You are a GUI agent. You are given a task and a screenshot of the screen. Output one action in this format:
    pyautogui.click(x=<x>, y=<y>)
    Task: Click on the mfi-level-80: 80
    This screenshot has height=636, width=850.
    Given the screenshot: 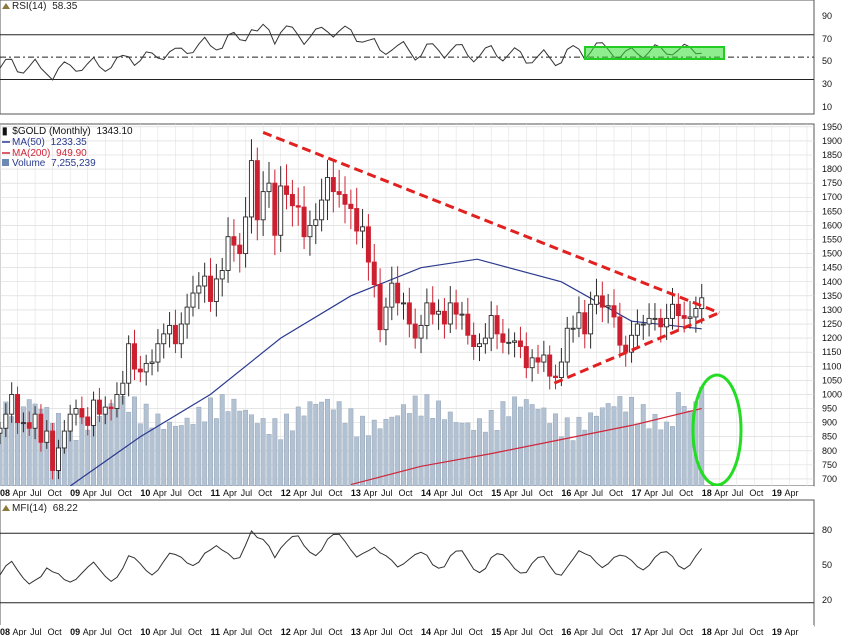 What is the action you would take?
    pyautogui.click(x=827, y=530)
    